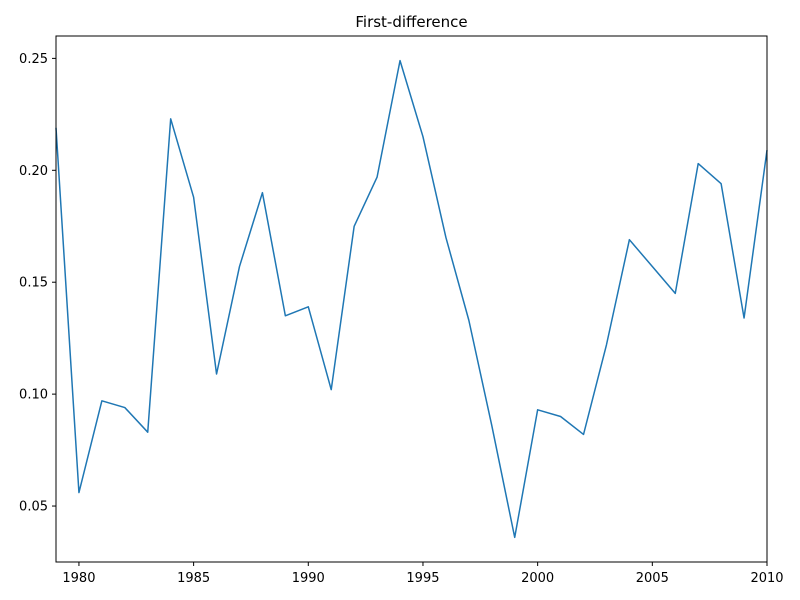  Describe the element at coordinates (33, 59) in the screenshot. I see `y-tick-label: 0.25` at that location.